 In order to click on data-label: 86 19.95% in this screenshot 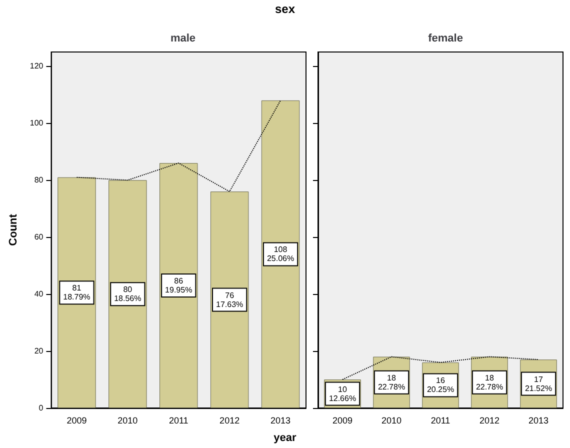, I will do `click(178, 285)`.